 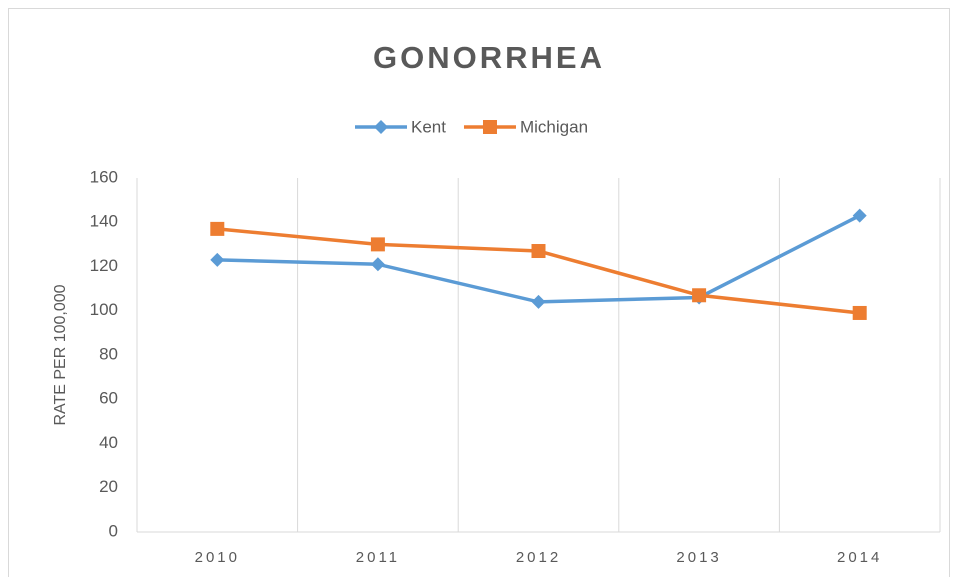 I want to click on legend-label: Michigan, so click(x=554, y=126).